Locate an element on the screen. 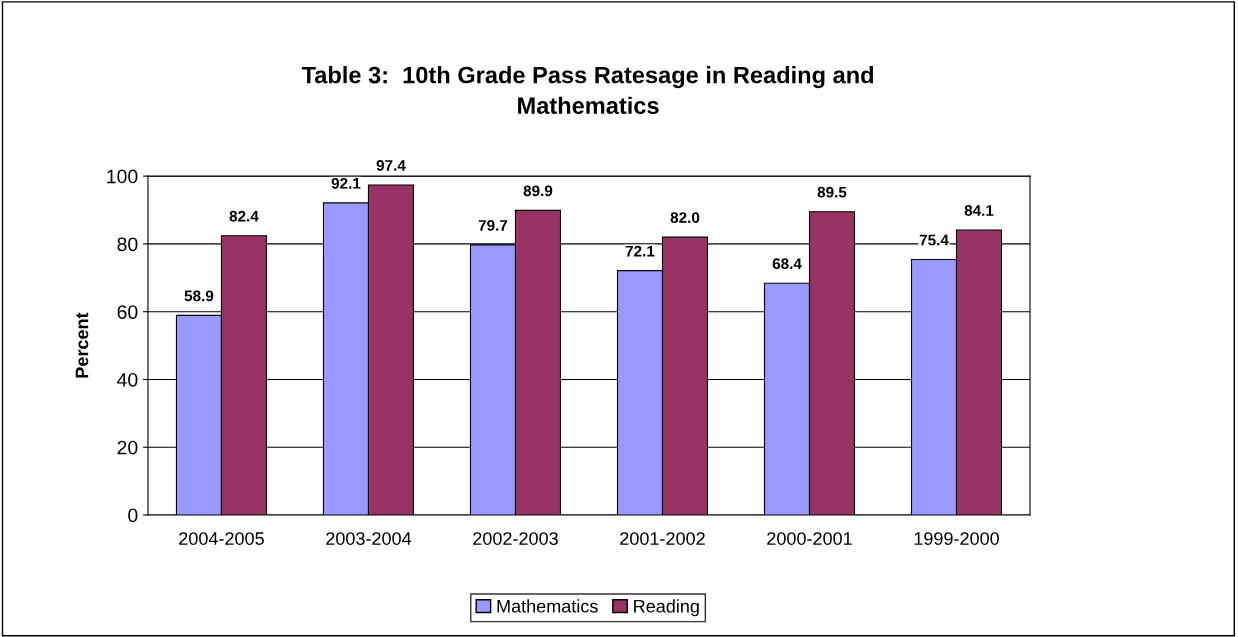 The image size is (1238, 637). x-tick-label: 1999-2000 is located at coordinates (956, 538).